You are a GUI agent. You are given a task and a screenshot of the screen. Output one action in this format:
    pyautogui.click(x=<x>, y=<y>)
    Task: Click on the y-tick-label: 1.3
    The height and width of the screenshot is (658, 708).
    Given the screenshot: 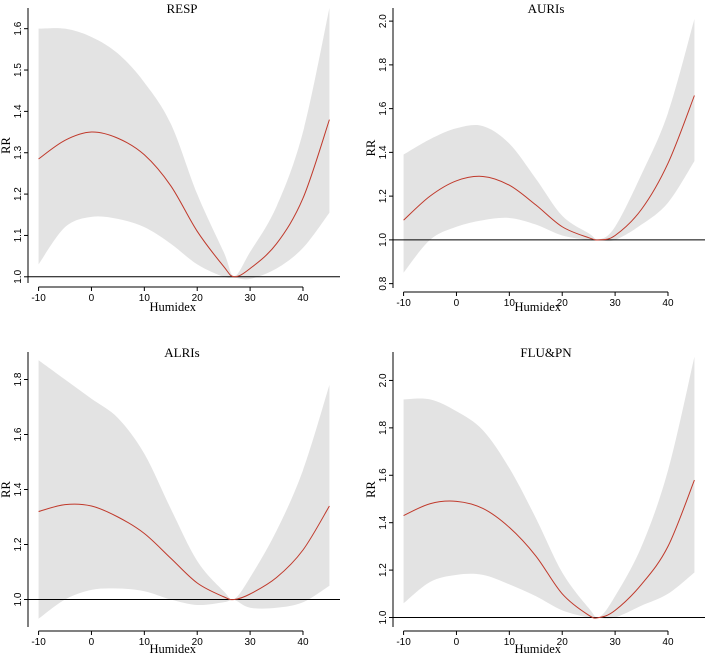 What is the action you would take?
    pyautogui.click(x=18, y=152)
    